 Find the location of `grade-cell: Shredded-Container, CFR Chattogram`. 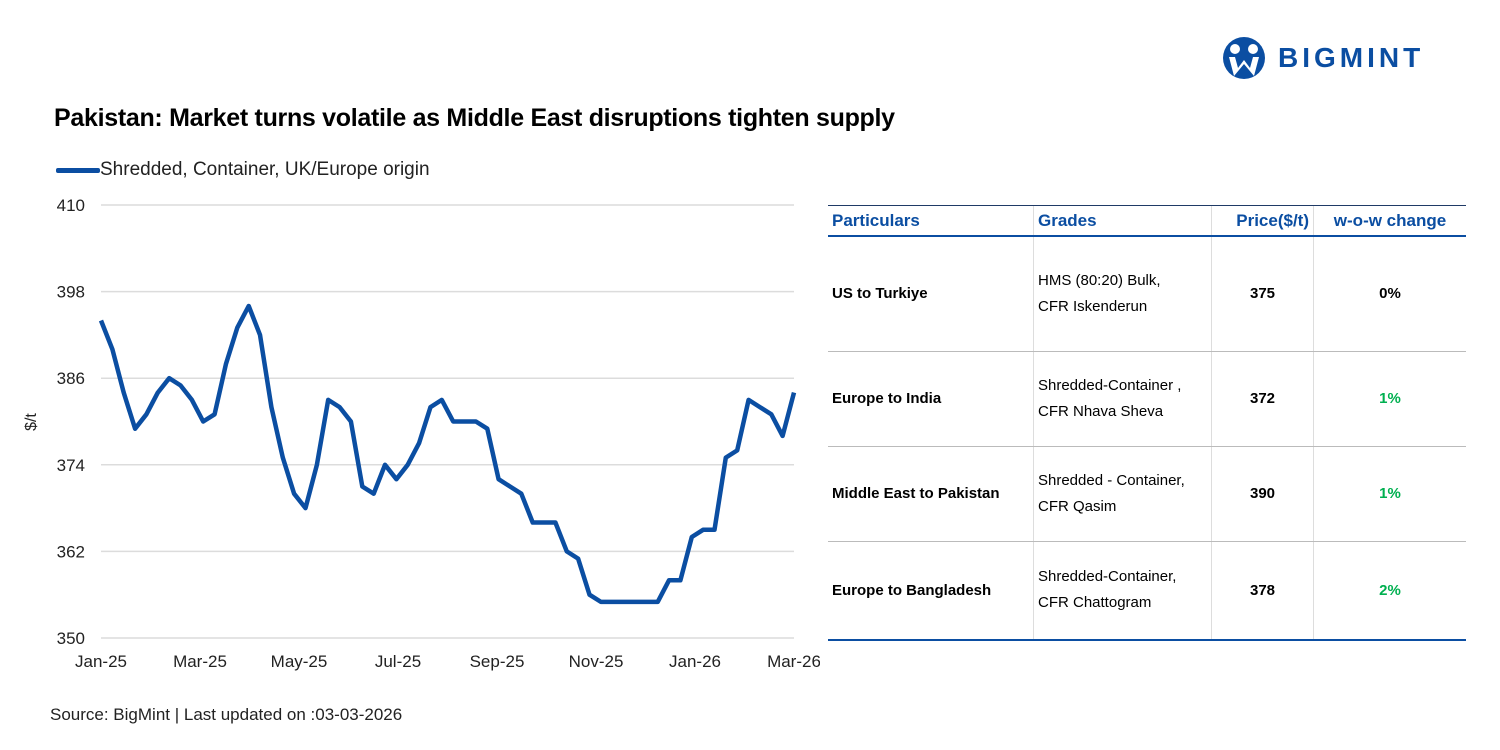

grade-cell: Shredded-Container, CFR Chattogram is located at coordinates (1122, 591).